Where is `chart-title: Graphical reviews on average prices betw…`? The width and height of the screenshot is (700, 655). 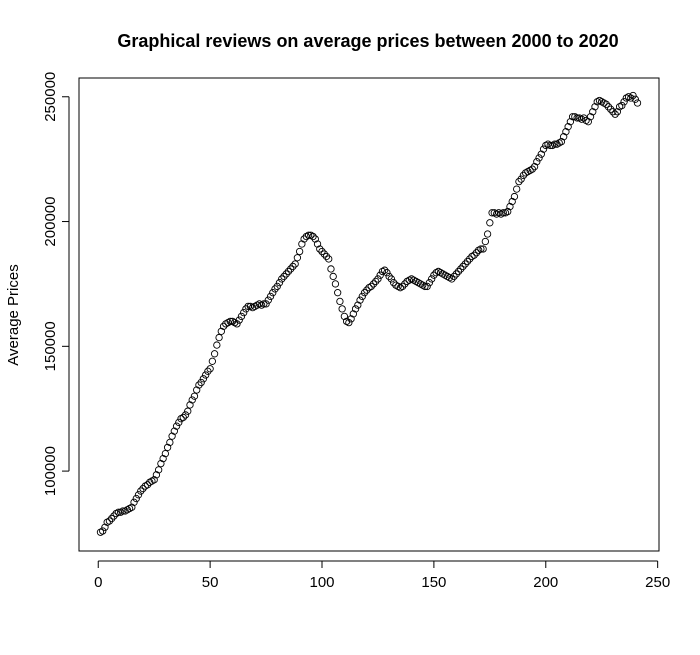 chart-title: Graphical reviews on average prices betw… is located at coordinates (367, 41).